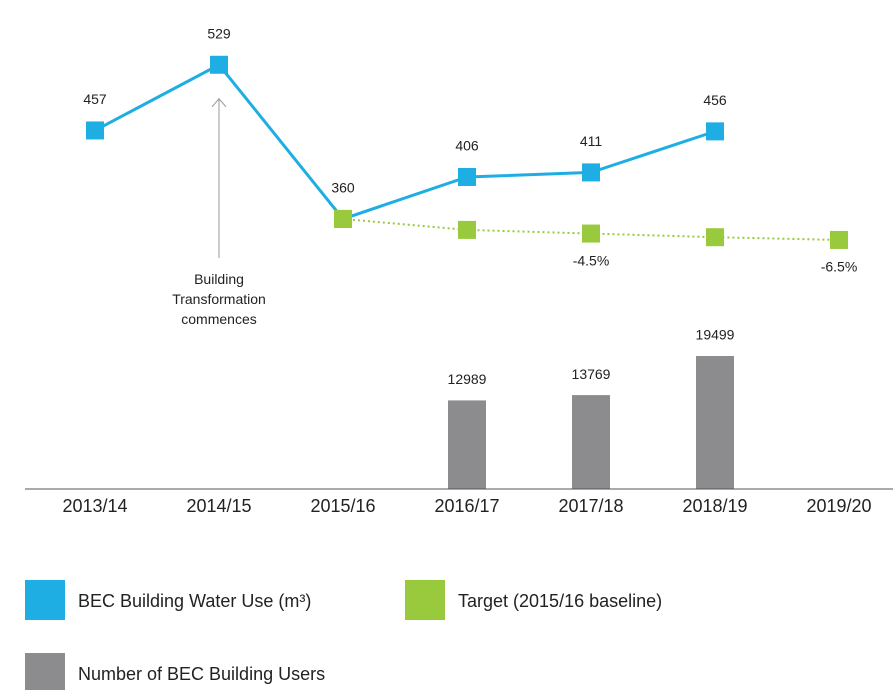  What do you see at coordinates (342, 506) in the screenshot?
I see `x-tick-label: 2015/16` at bounding box center [342, 506].